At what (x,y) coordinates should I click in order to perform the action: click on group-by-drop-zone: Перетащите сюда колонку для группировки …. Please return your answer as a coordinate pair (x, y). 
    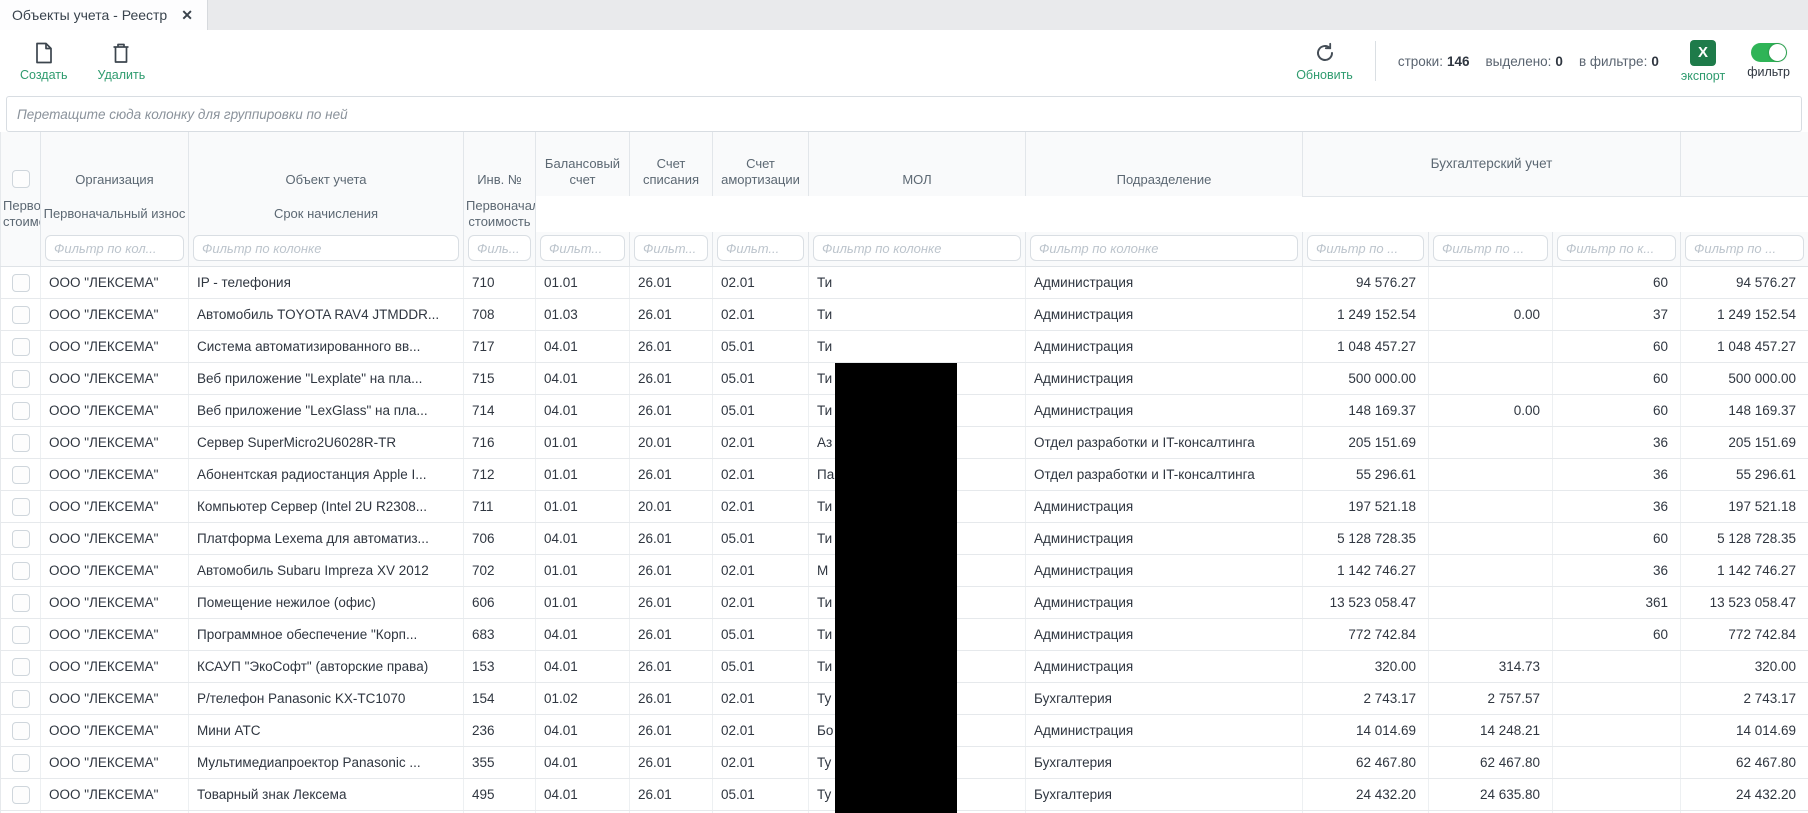
    Looking at the image, I should click on (904, 114).